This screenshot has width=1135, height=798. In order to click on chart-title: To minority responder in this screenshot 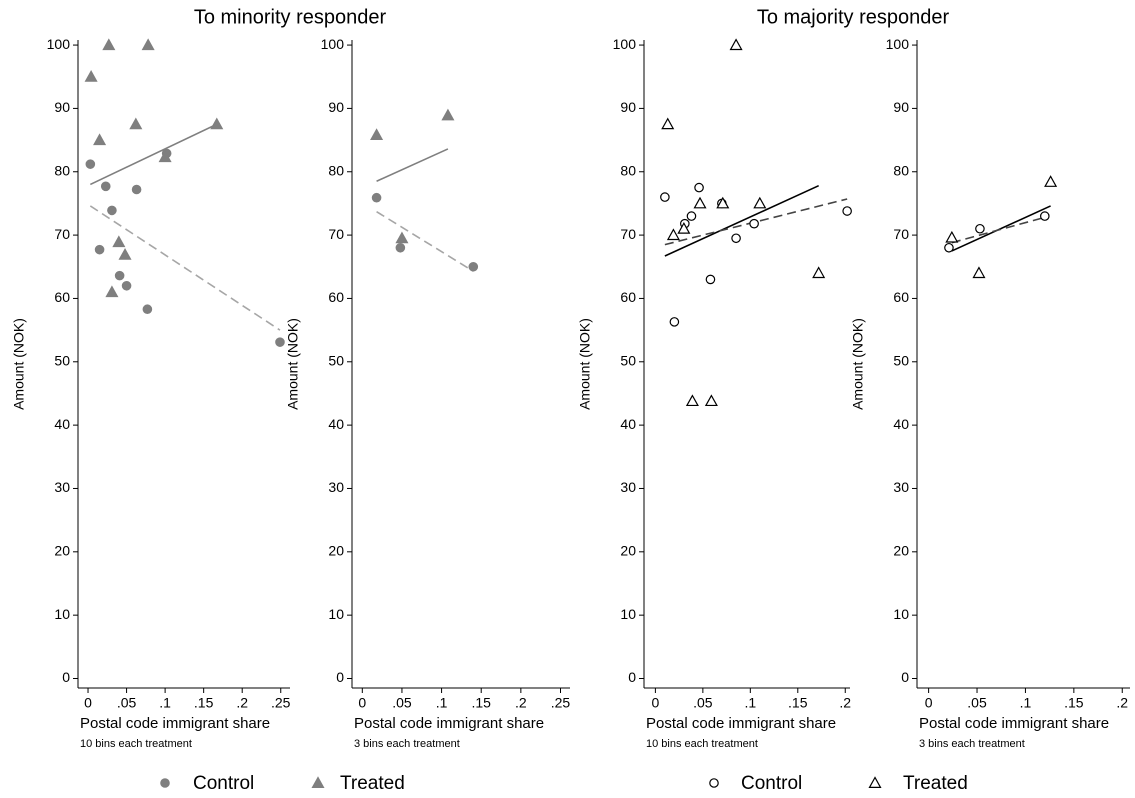, I will do `click(290, 17)`.